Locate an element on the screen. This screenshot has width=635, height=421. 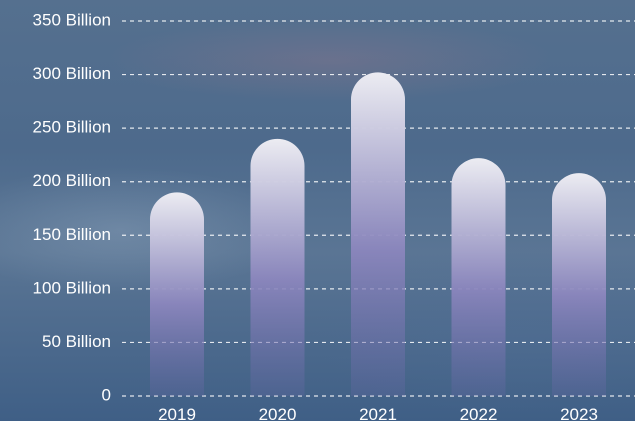
y-tick-label: 300 Billion is located at coordinates (72, 73).